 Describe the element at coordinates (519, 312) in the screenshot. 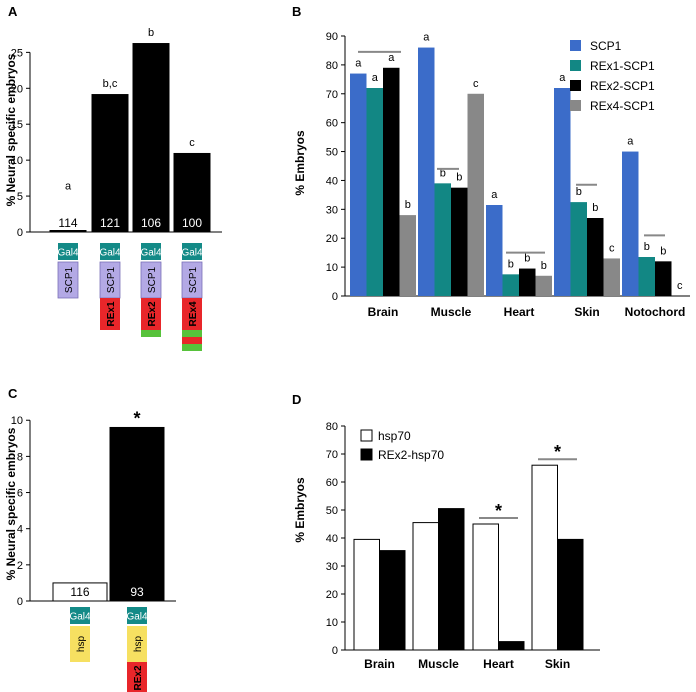

I see `chart-b-category-label: Heart` at that location.